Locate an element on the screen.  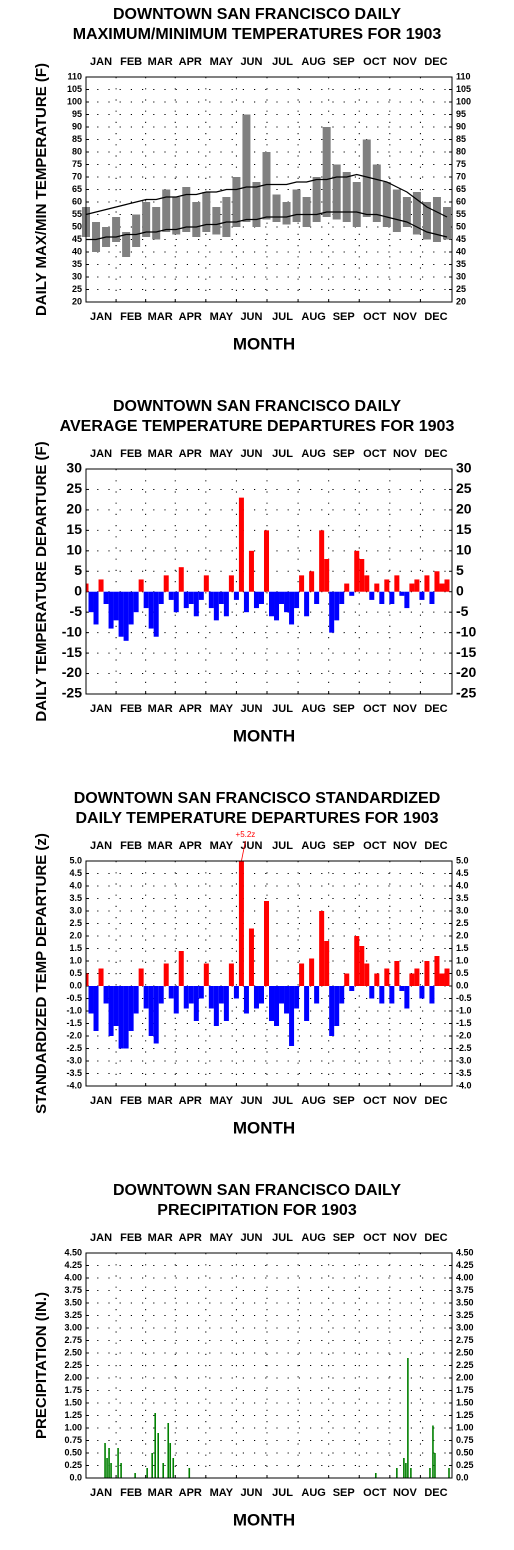
y-tick-label: 5 is located at coordinates (78, 570).